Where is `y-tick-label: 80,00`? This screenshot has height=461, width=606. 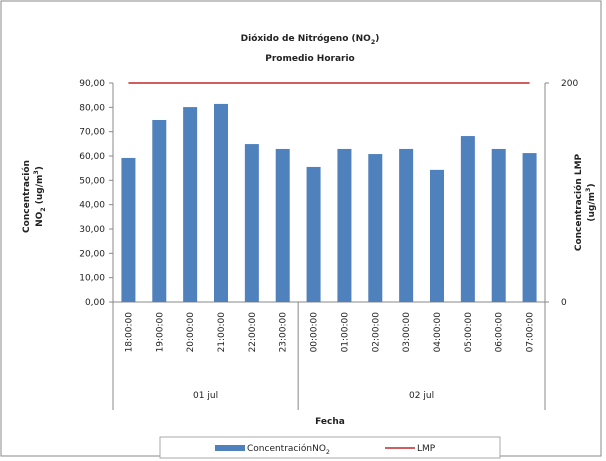
y-tick-label: 80,00 is located at coordinates (92, 108).